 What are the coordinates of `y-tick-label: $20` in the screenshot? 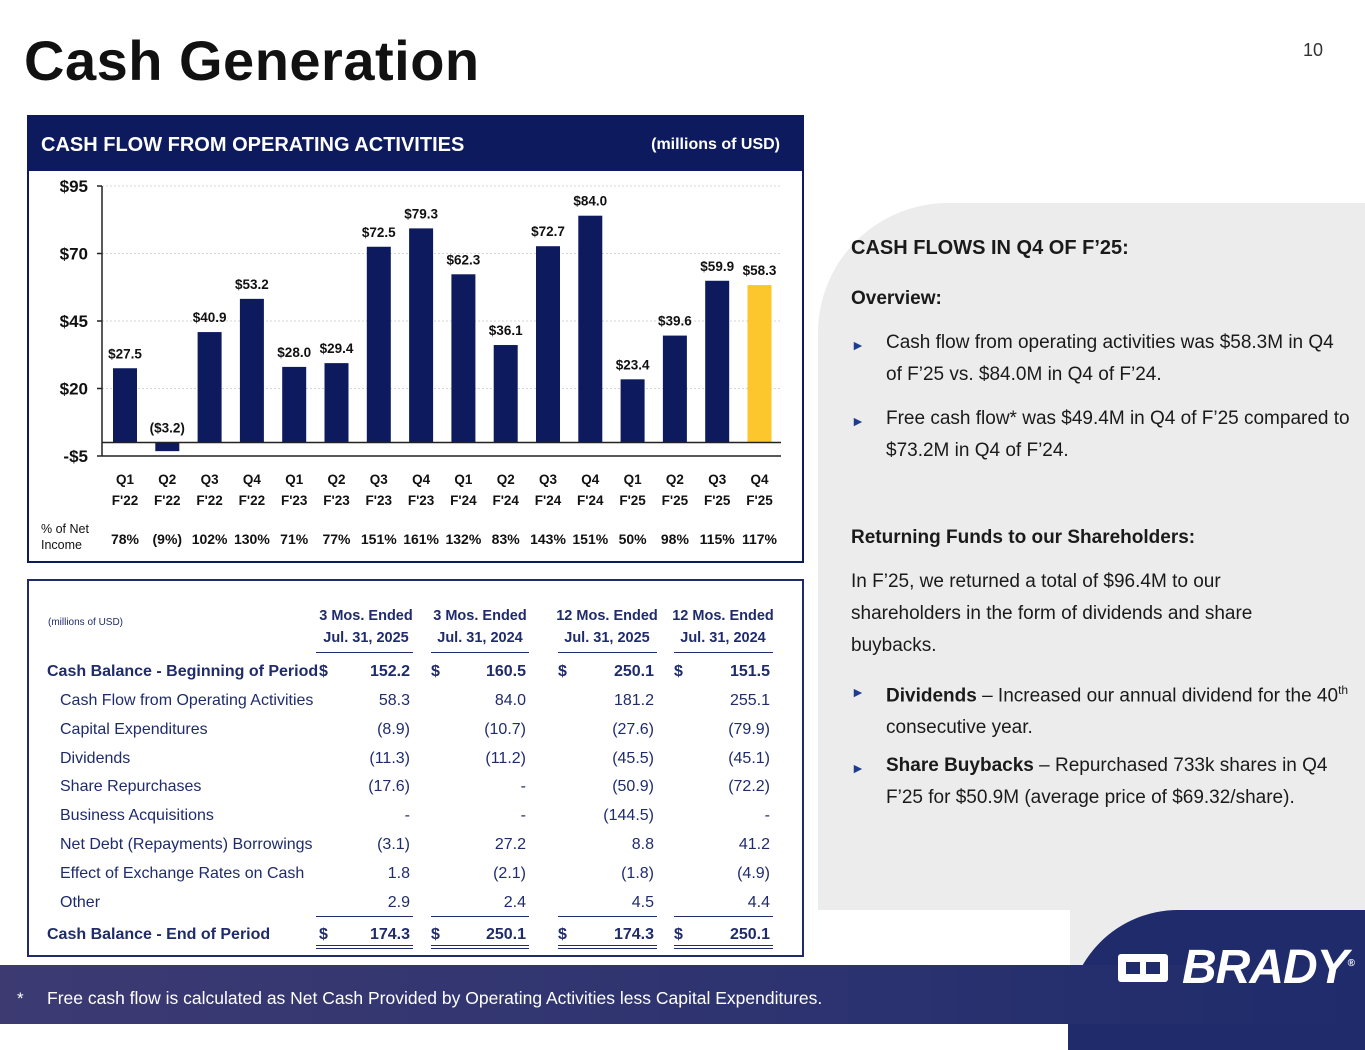 It's located at (74, 389).